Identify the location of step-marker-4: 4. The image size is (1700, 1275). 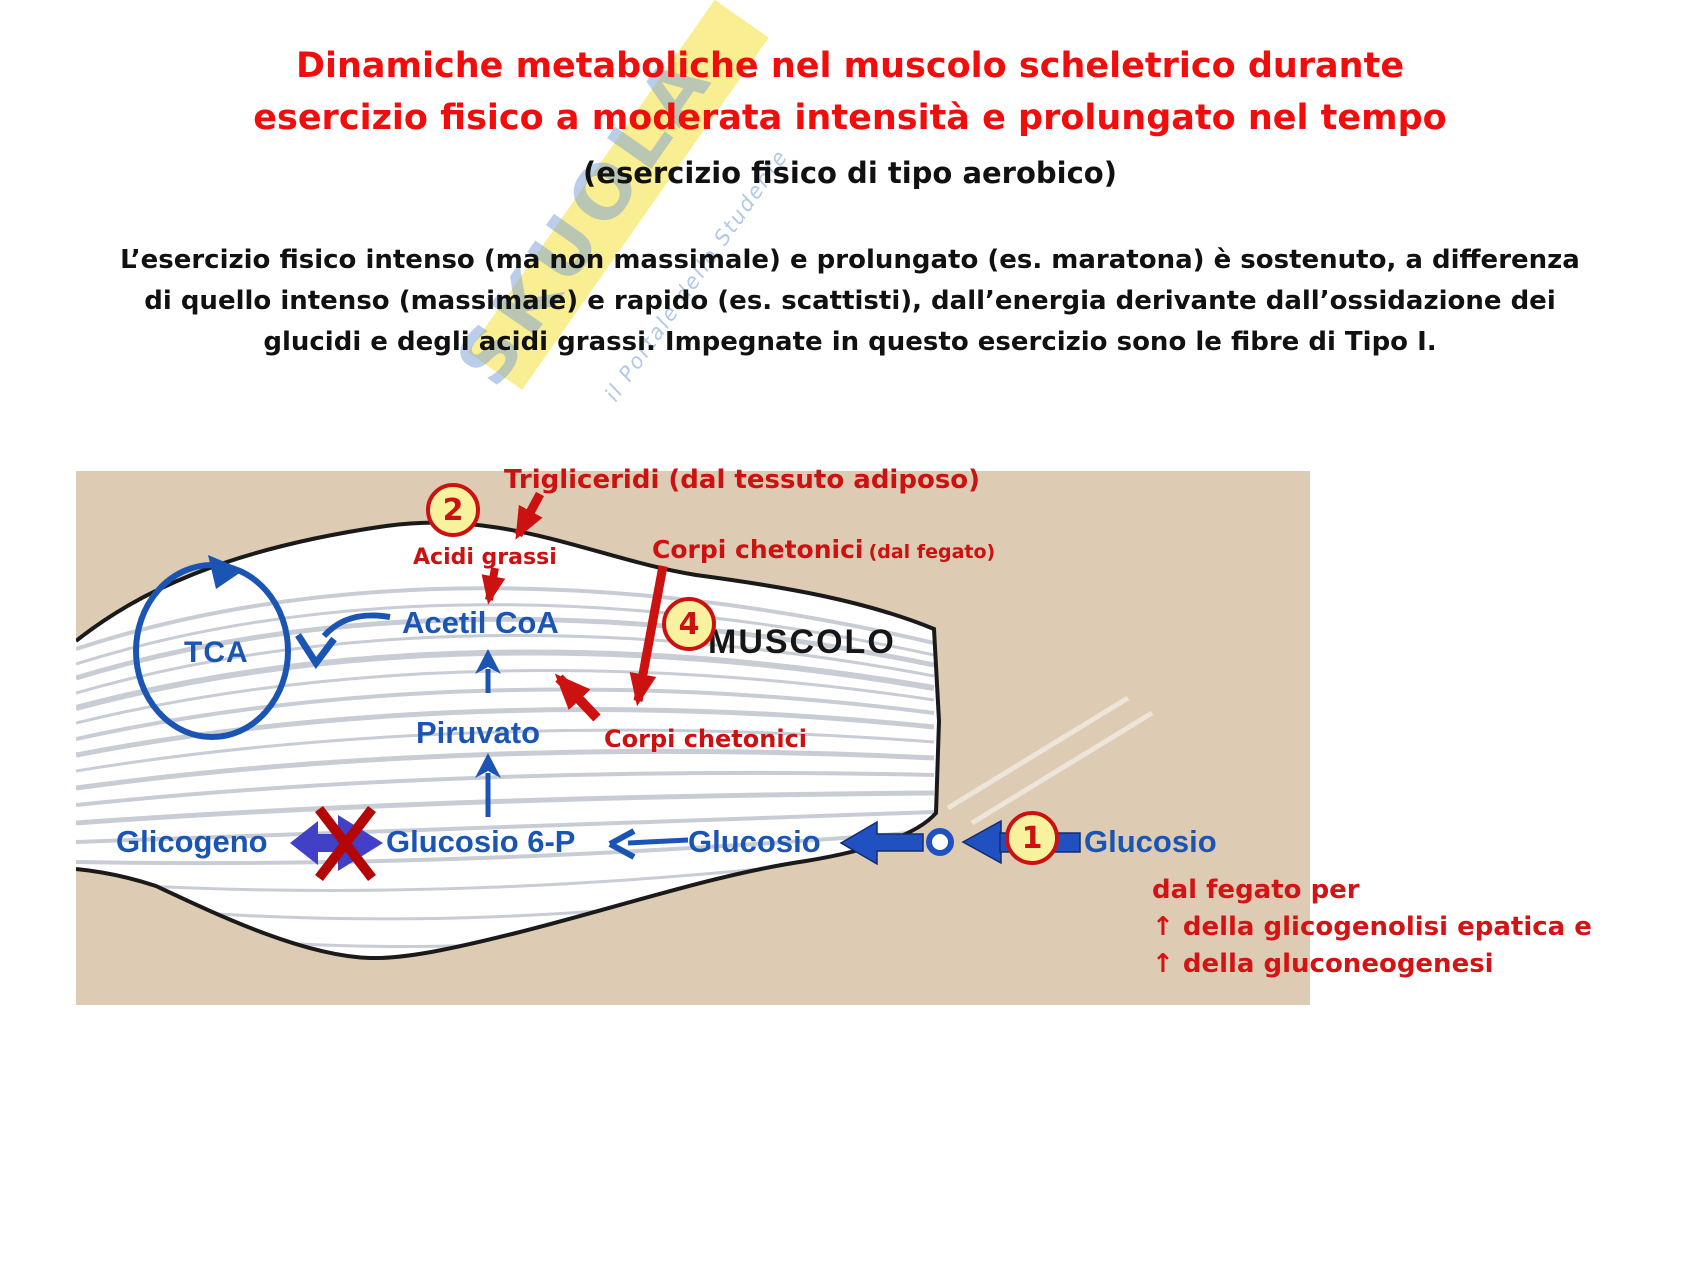
(689, 624).